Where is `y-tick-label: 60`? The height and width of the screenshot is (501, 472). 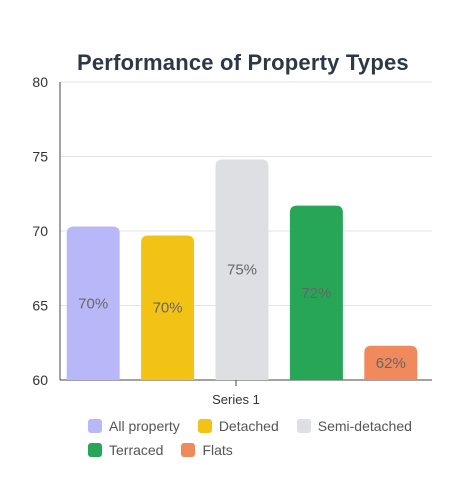
y-tick-label: 60 is located at coordinates (40, 380).